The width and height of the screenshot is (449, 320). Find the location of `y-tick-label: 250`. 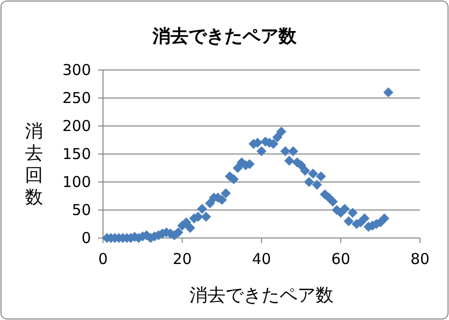

y-tick-label: 250 is located at coordinates (76, 98).